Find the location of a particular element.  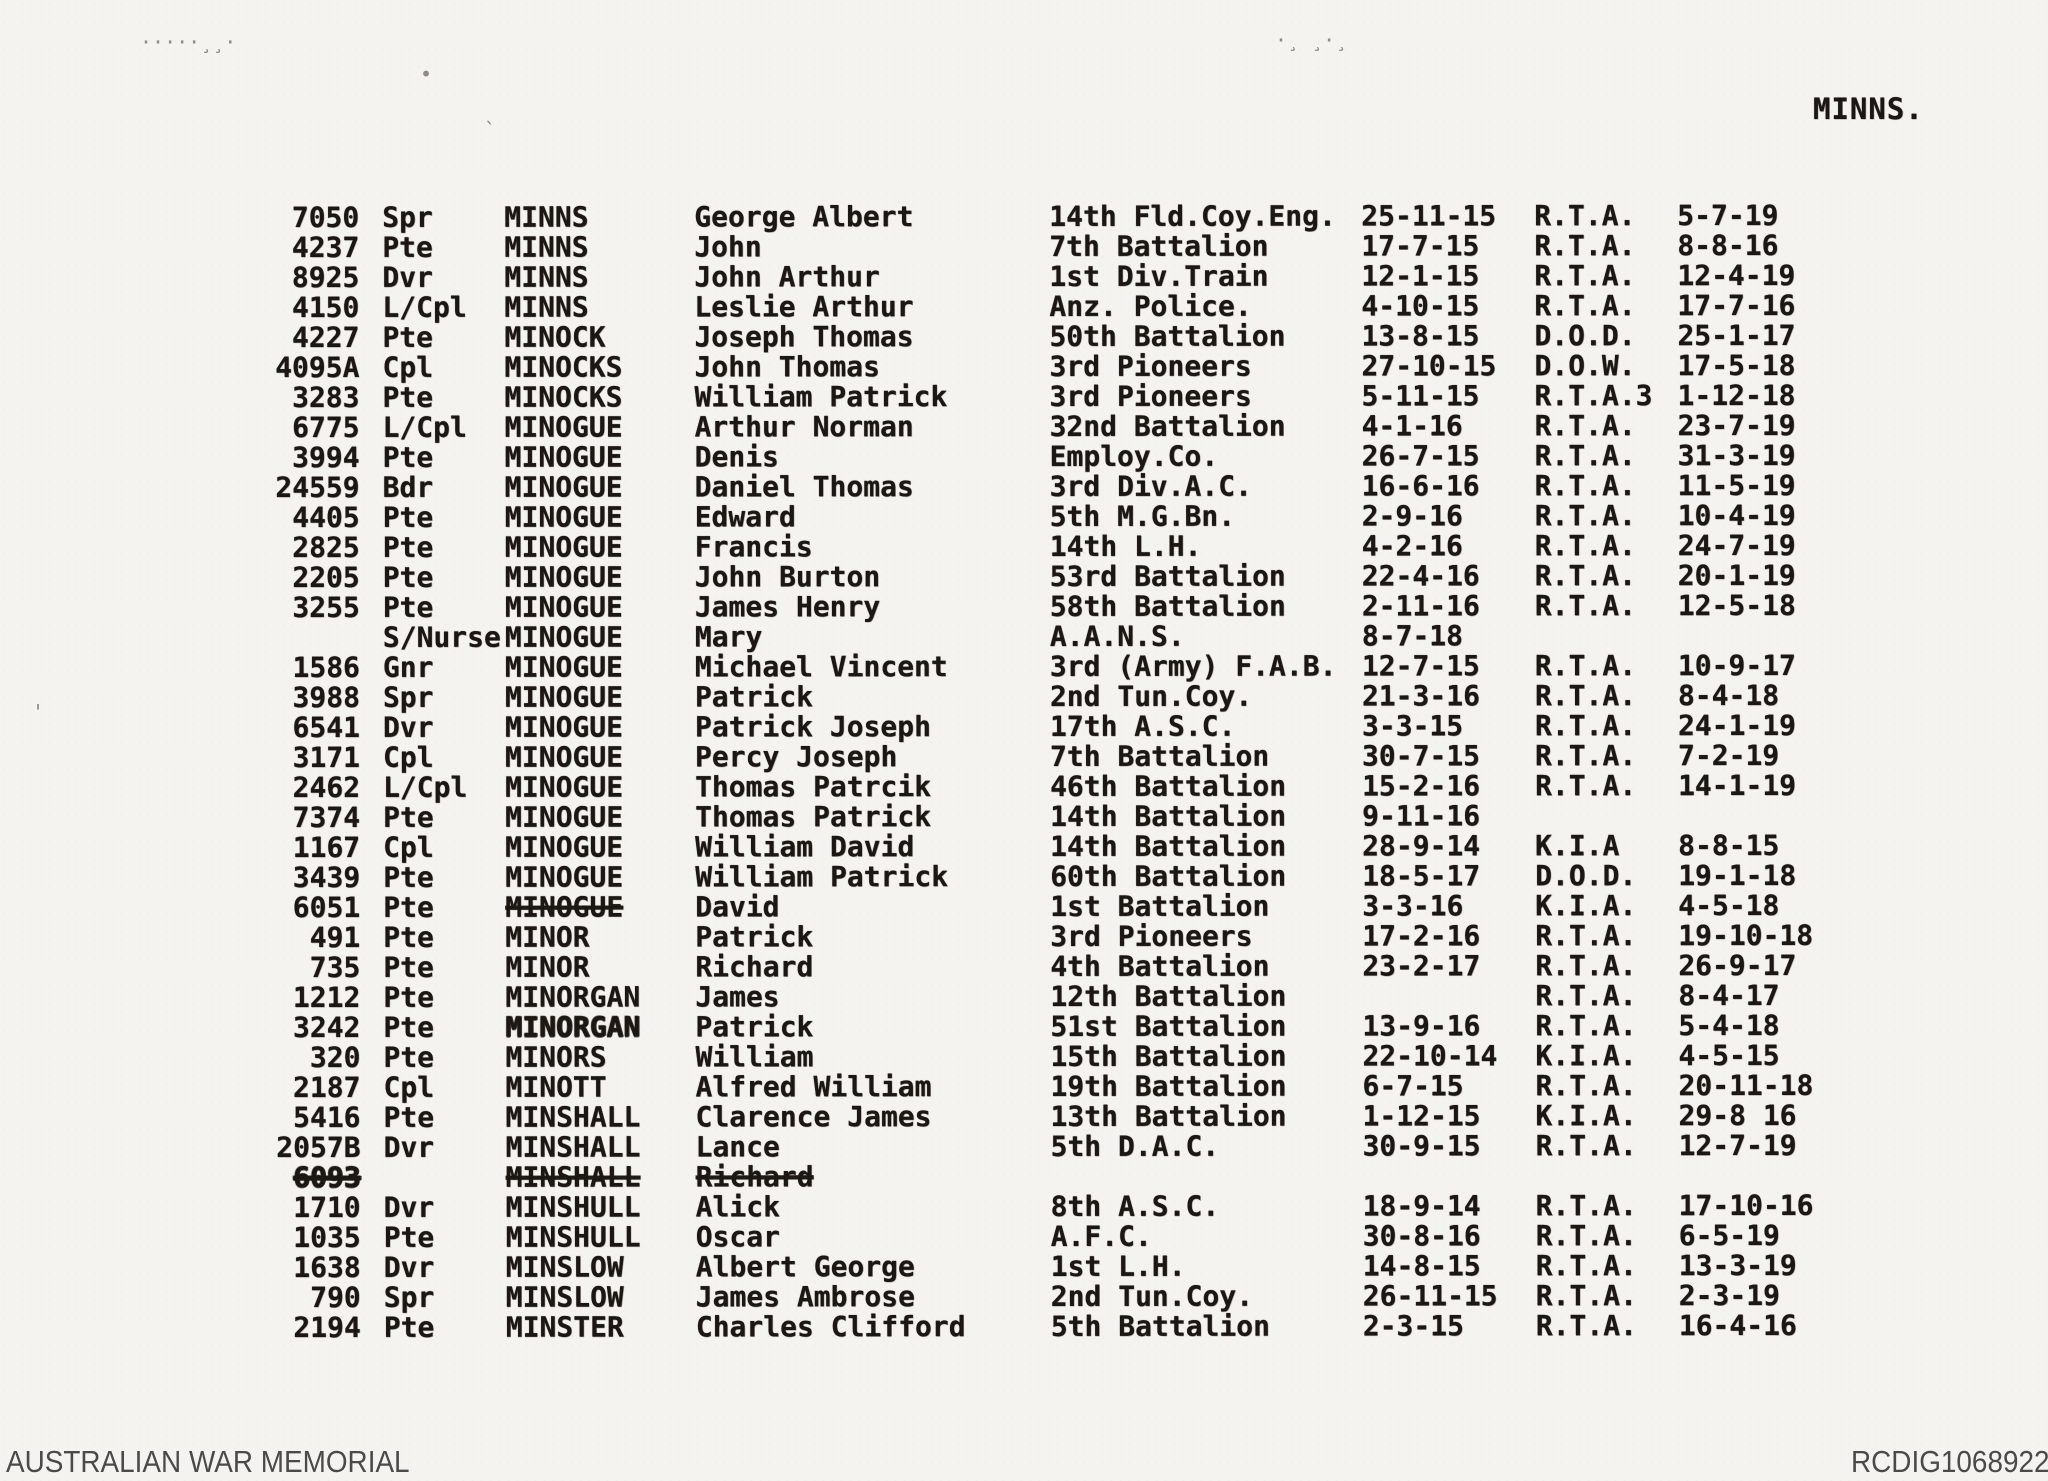

cell-given-names: John Arthur is located at coordinates (787, 277).